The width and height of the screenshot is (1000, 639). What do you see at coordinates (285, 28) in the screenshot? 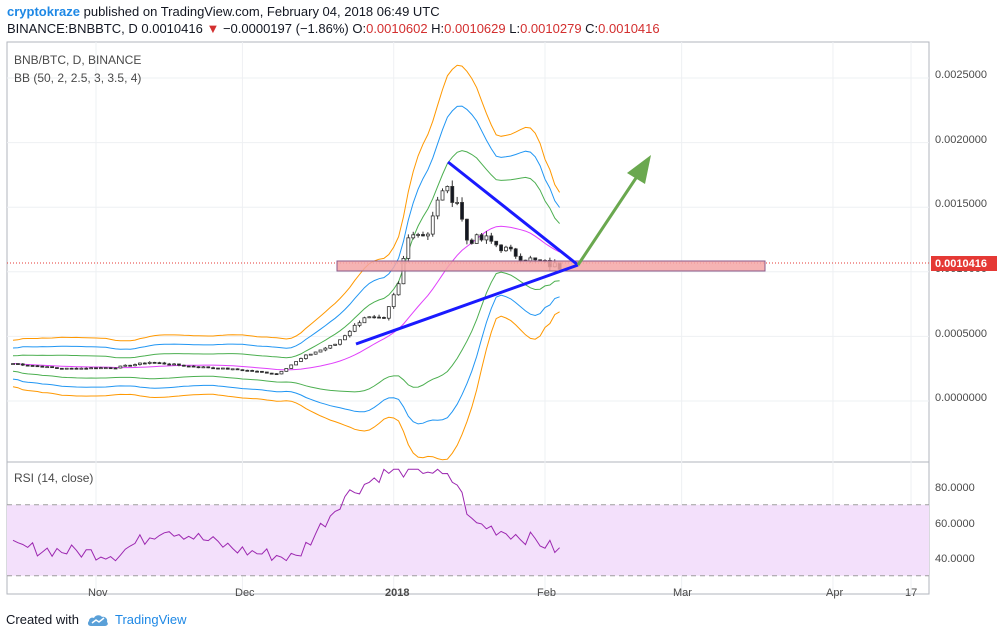
I see `price-change: −0.0000197 (−1.86%)` at bounding box center [285, 28].